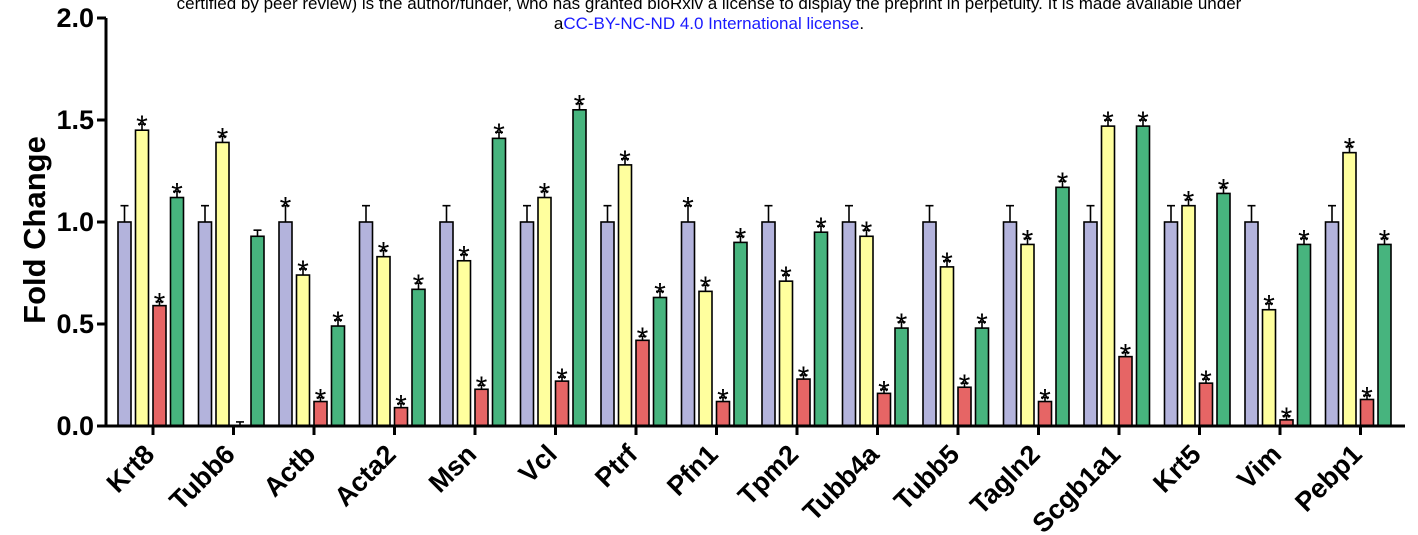 The height and width of the screenshot is (535, 1418). Describe the element at coordinates (711, 23) in the screenshot. I see `license-link: CC-BY-NC-ND 4.0 International license` at that location.